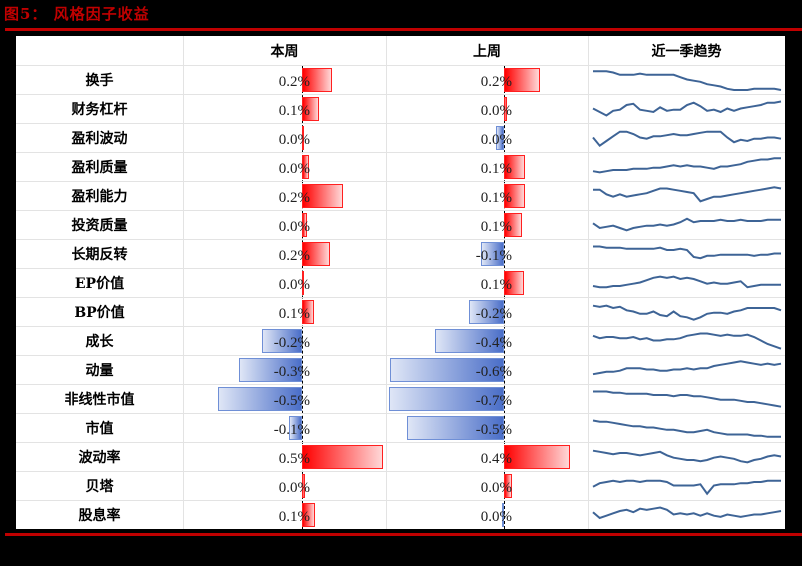 The width and height of the screenshot is (802, 566). What do you see at coordinates (493, 401) in the screenshot?
I see `last-week-value: -0.7%` at bounding box center [493, 401].